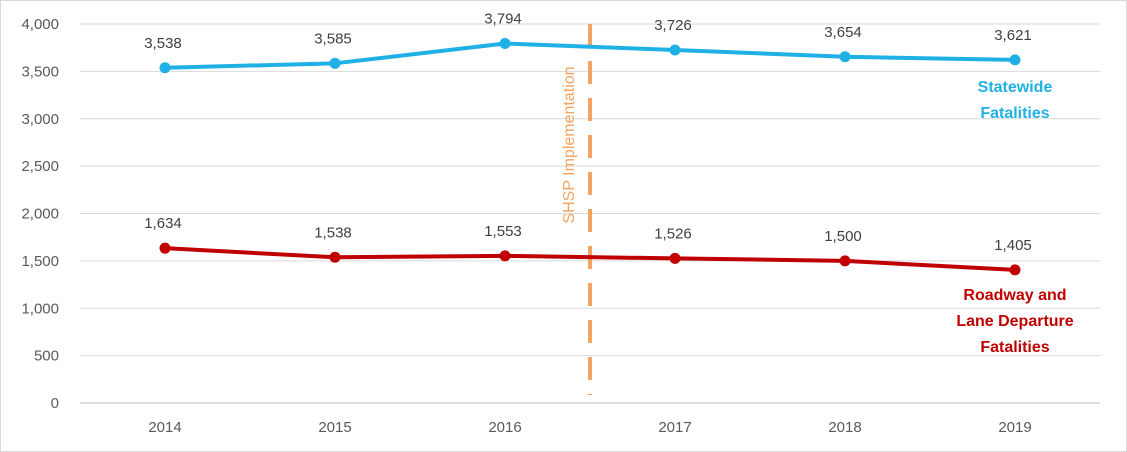 The height and width of the screenshot is (452, 1127). I want to click on data-label: 1,538, so click(333, 232).